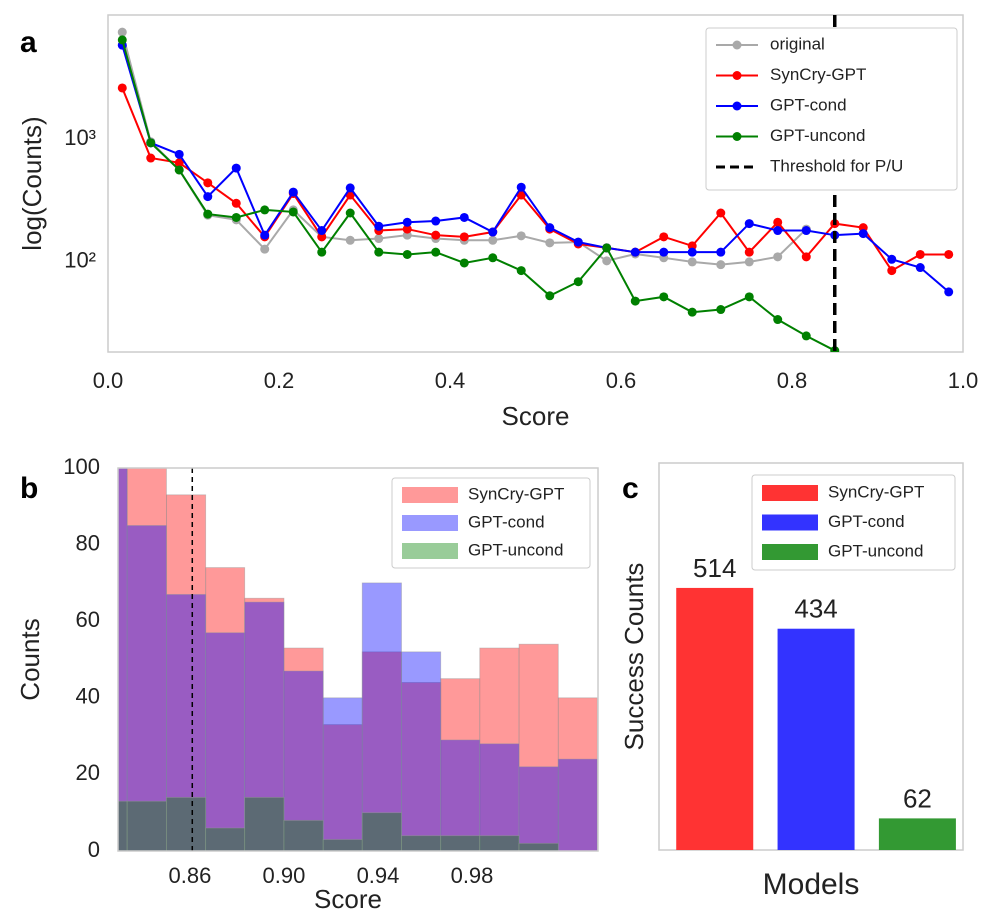  Describe the element at coordinates (88, 696) in the screenshot. I see `y-tick-label: 40` at that location.